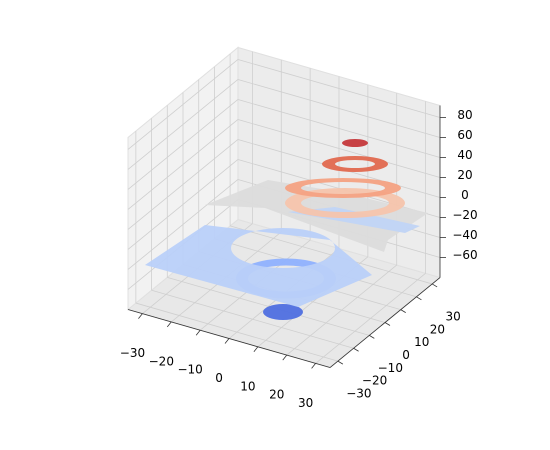 The height and width of the screenshot is (450, 550). Describe the element at coordinates (464, 255) in the screenshot. I see `z-tick-label: −60` at that location.